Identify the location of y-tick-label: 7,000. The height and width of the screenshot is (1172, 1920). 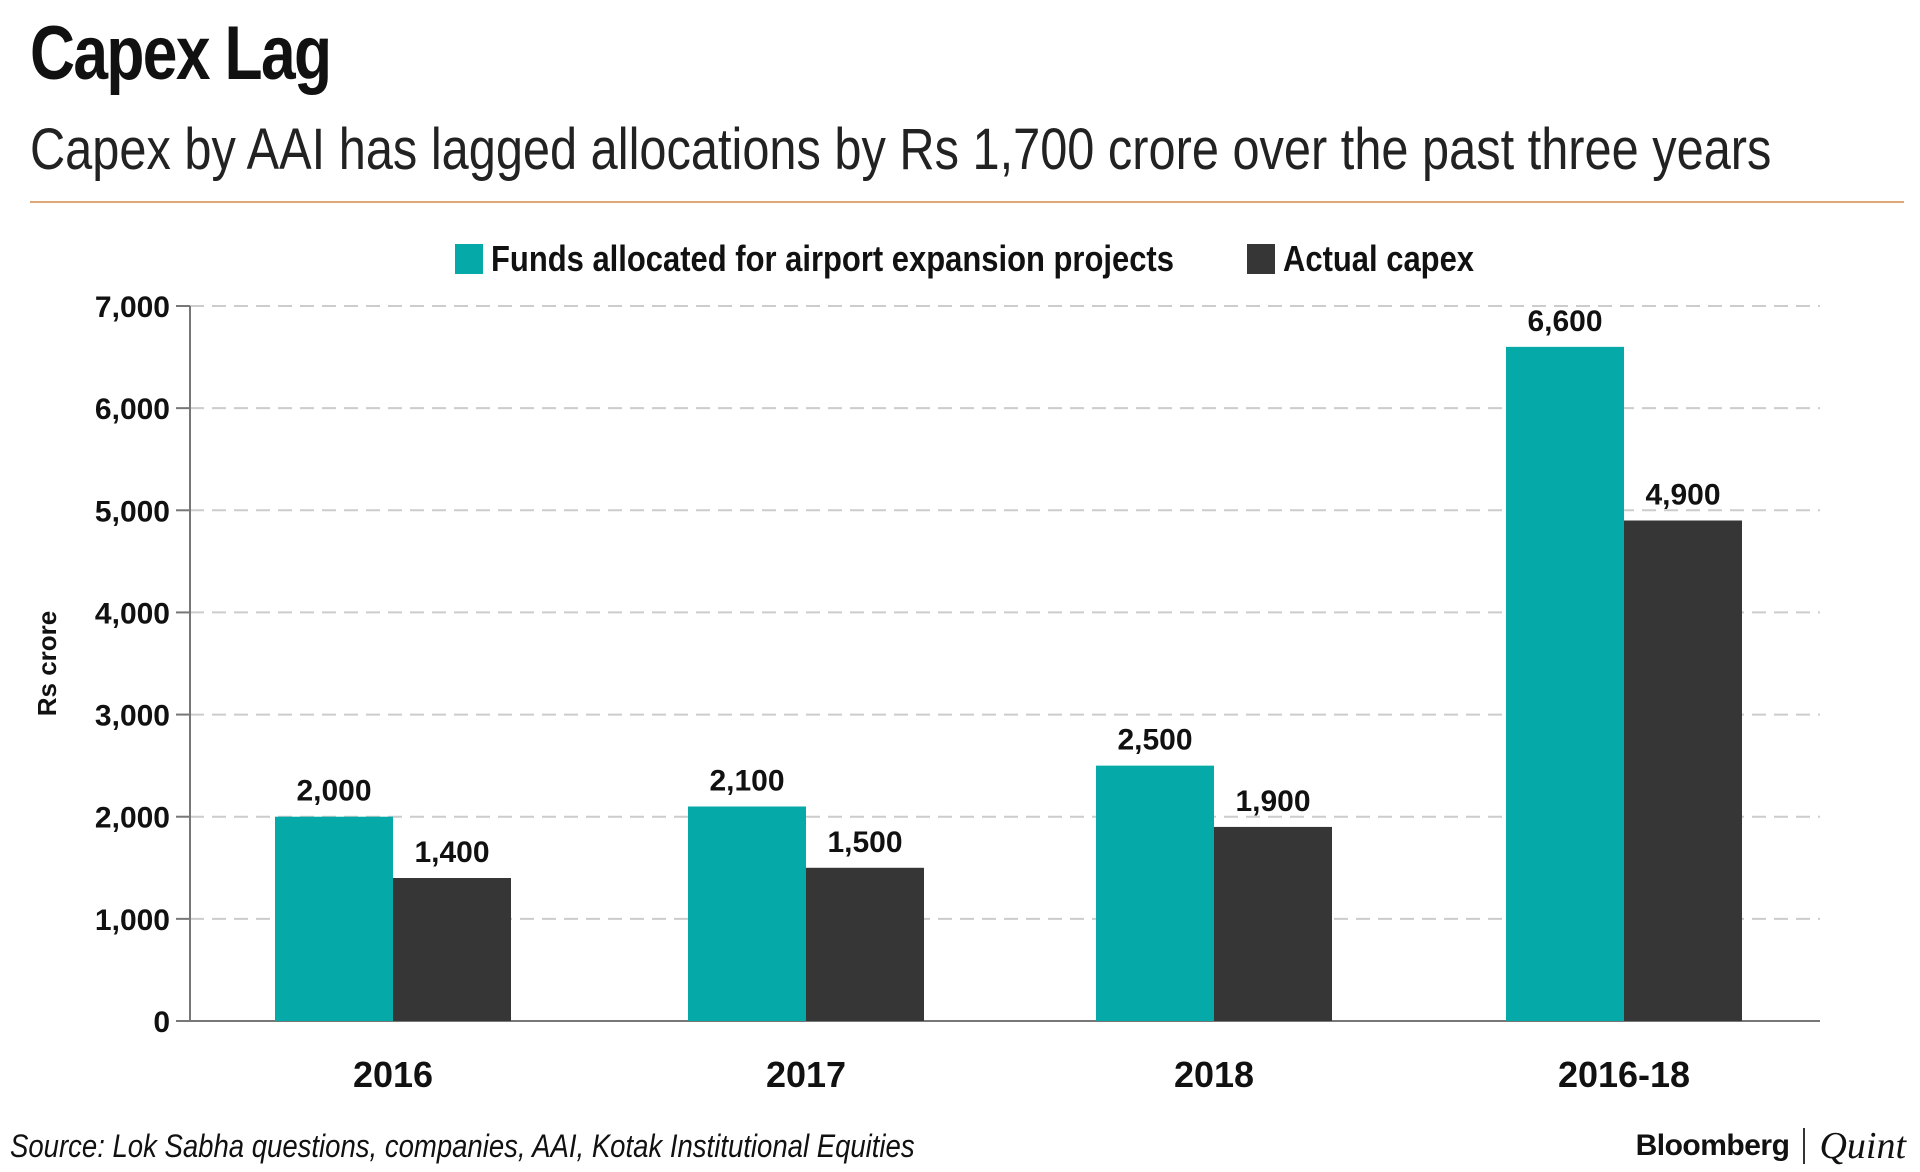
(132, 307).